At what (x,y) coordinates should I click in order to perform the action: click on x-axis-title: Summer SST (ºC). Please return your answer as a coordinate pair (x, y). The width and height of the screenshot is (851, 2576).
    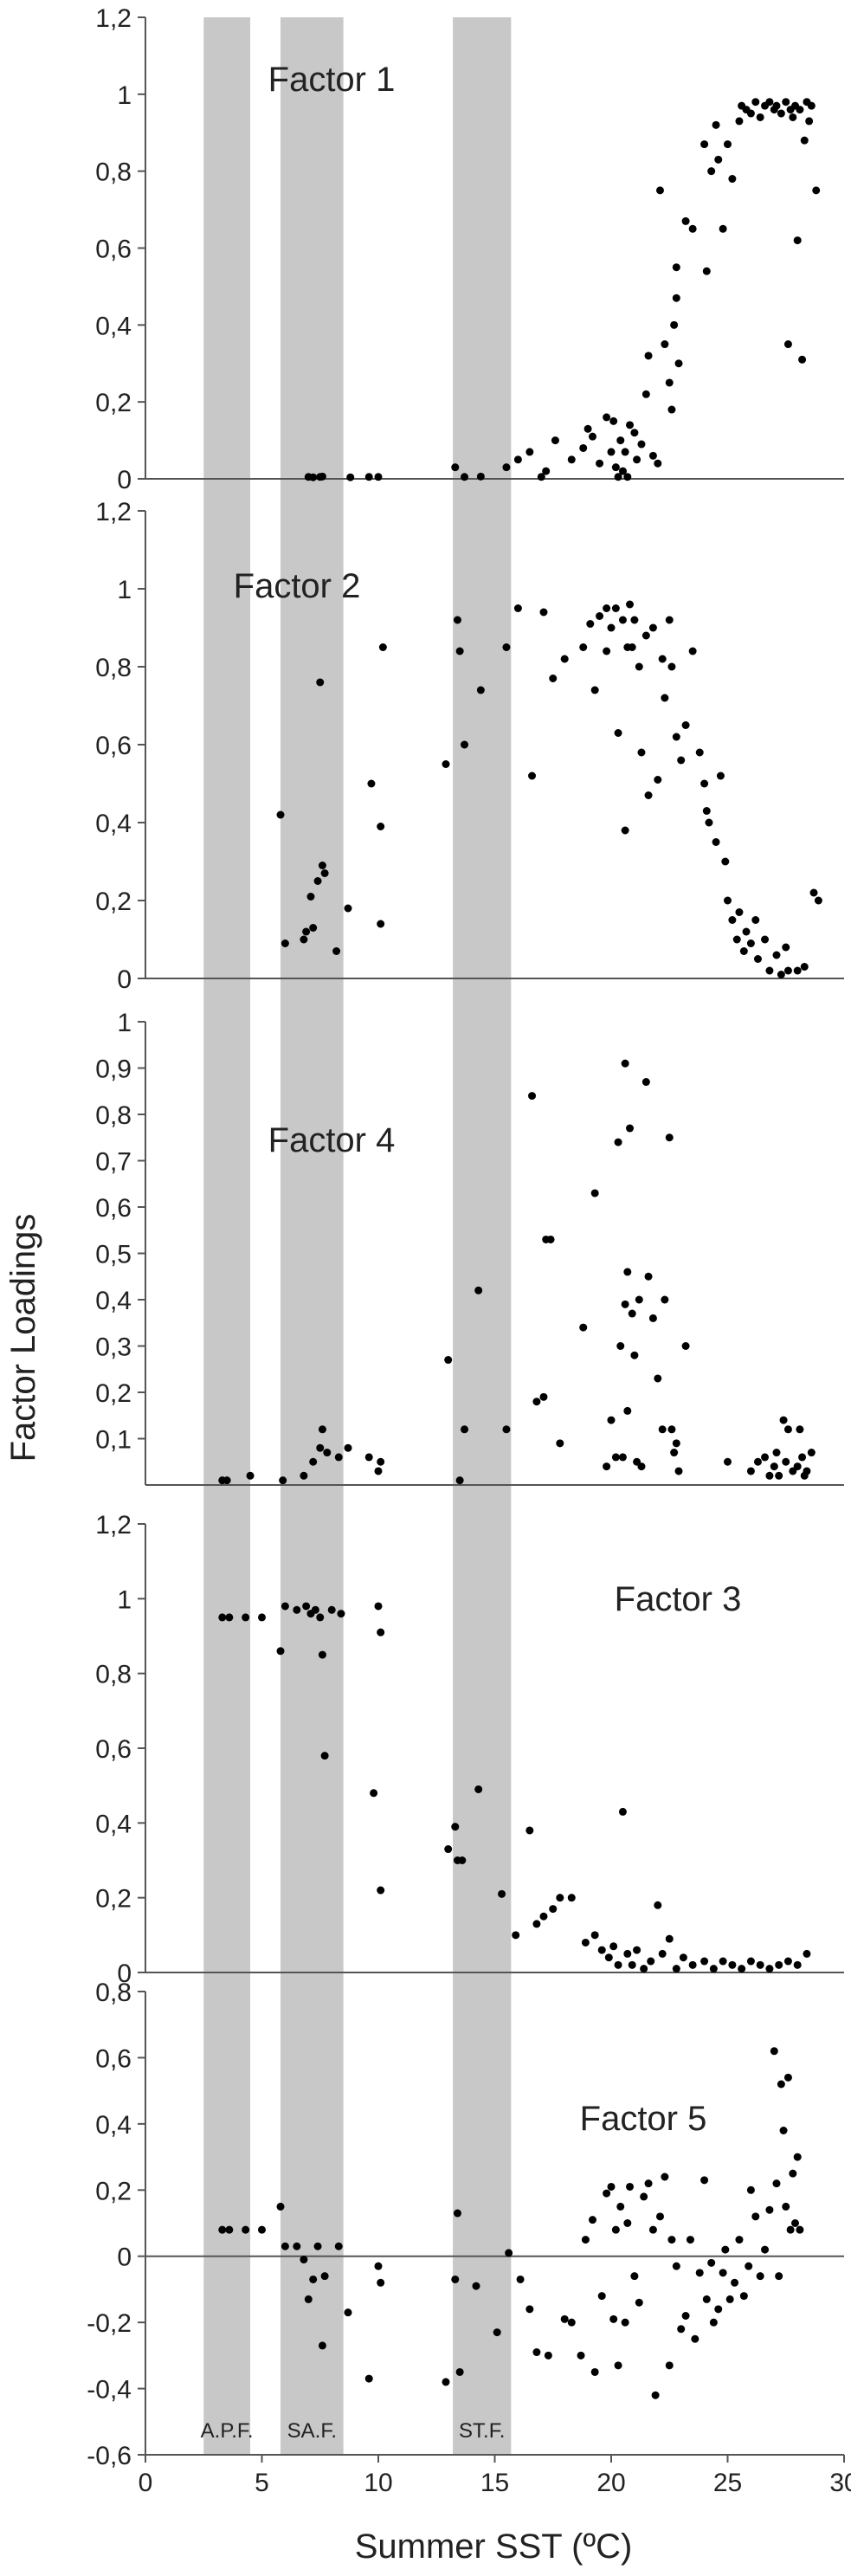
    Looking at the image, I should click on (494, 2547).